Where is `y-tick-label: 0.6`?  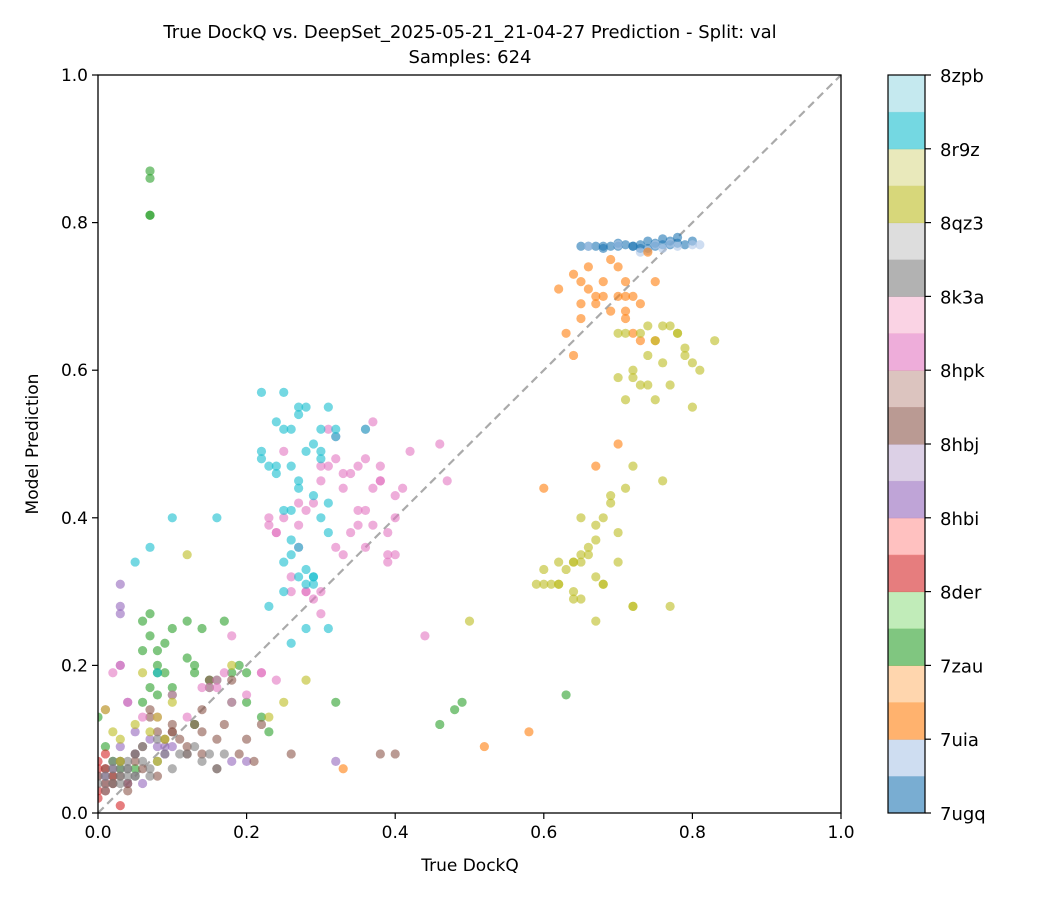 y-tick-label: 0.6 is located at coordinates (74, 371).